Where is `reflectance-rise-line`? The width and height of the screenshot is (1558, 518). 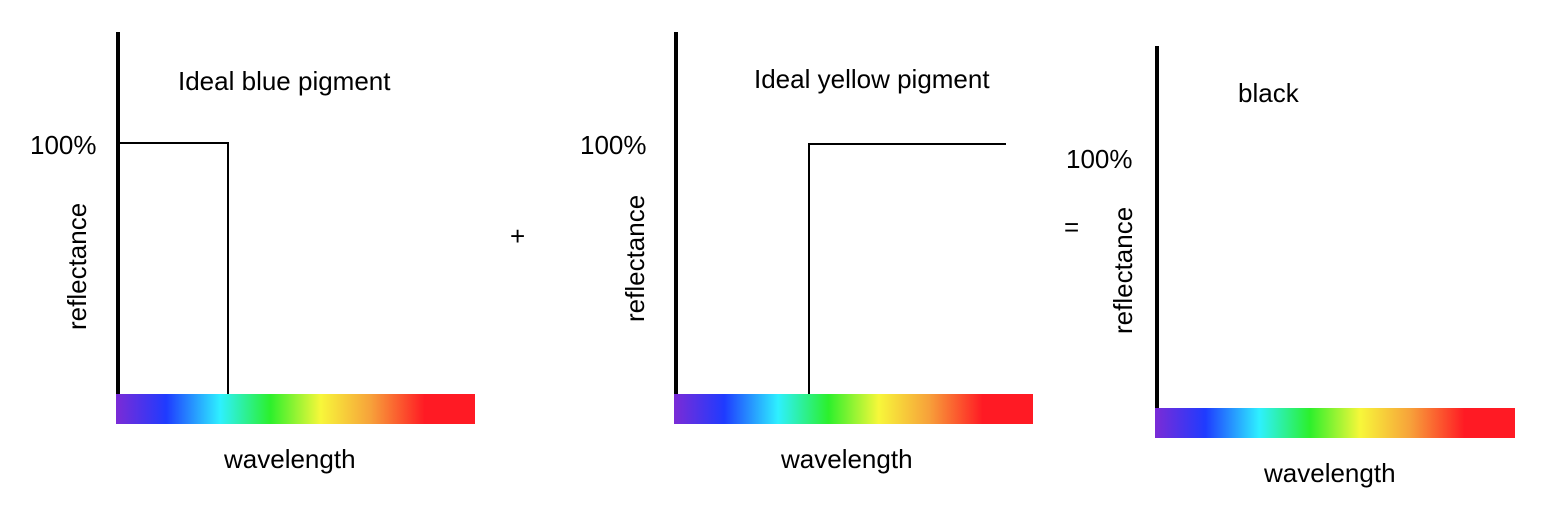 reflectance-rise-line is located at coordinates (809, 269).